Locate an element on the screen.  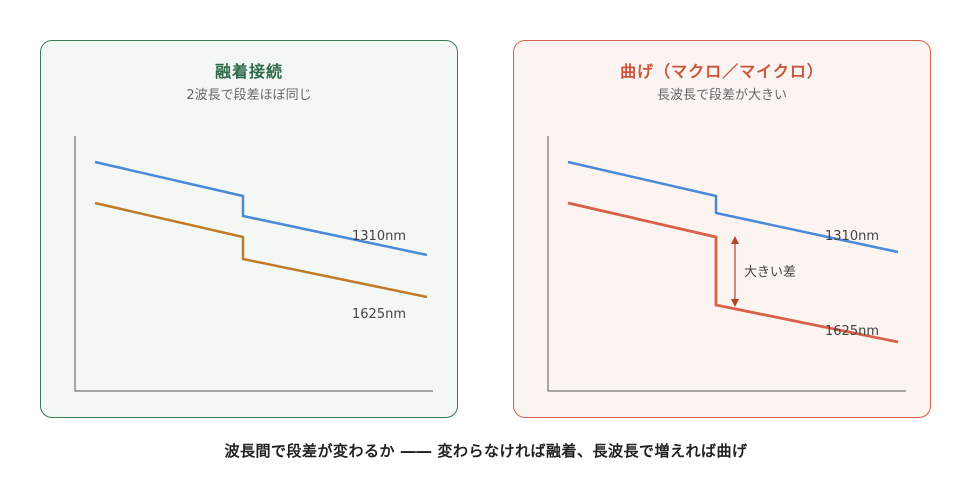
bend-panel-title: 曲げ（マクロ／マイクロ） is located at coordinates (722, 71).